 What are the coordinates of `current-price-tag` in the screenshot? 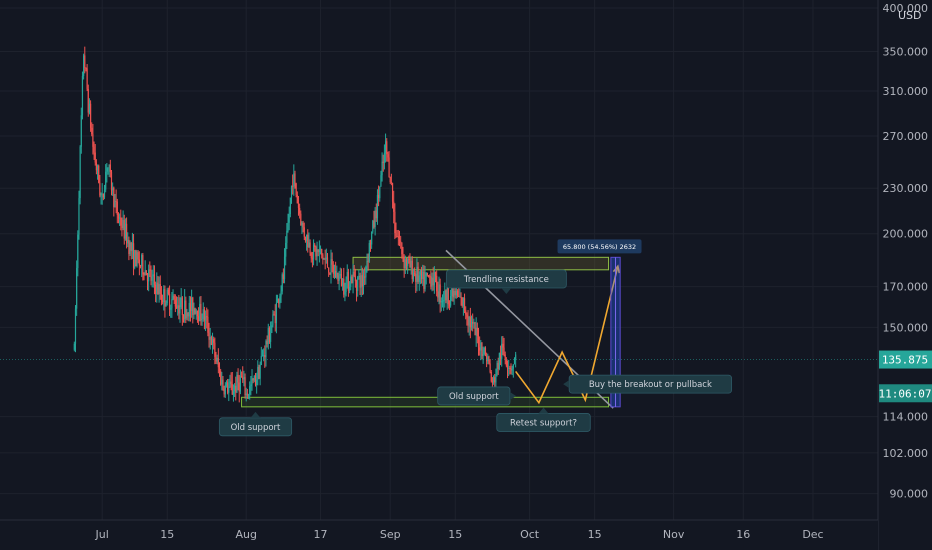 It's located at (905, 359).